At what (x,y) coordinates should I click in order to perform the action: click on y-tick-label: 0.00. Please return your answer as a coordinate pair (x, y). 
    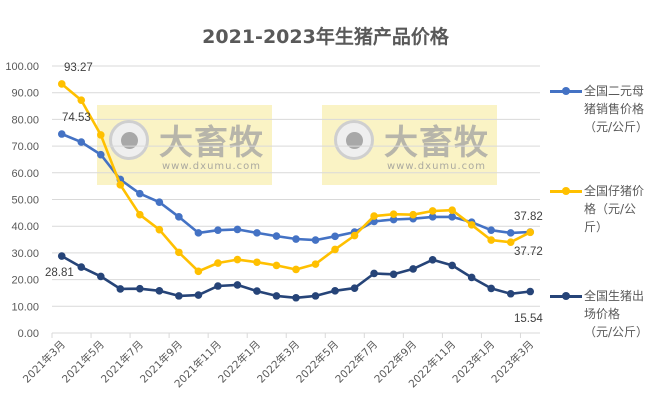
    Looking at the image, I should click on (28, 334).